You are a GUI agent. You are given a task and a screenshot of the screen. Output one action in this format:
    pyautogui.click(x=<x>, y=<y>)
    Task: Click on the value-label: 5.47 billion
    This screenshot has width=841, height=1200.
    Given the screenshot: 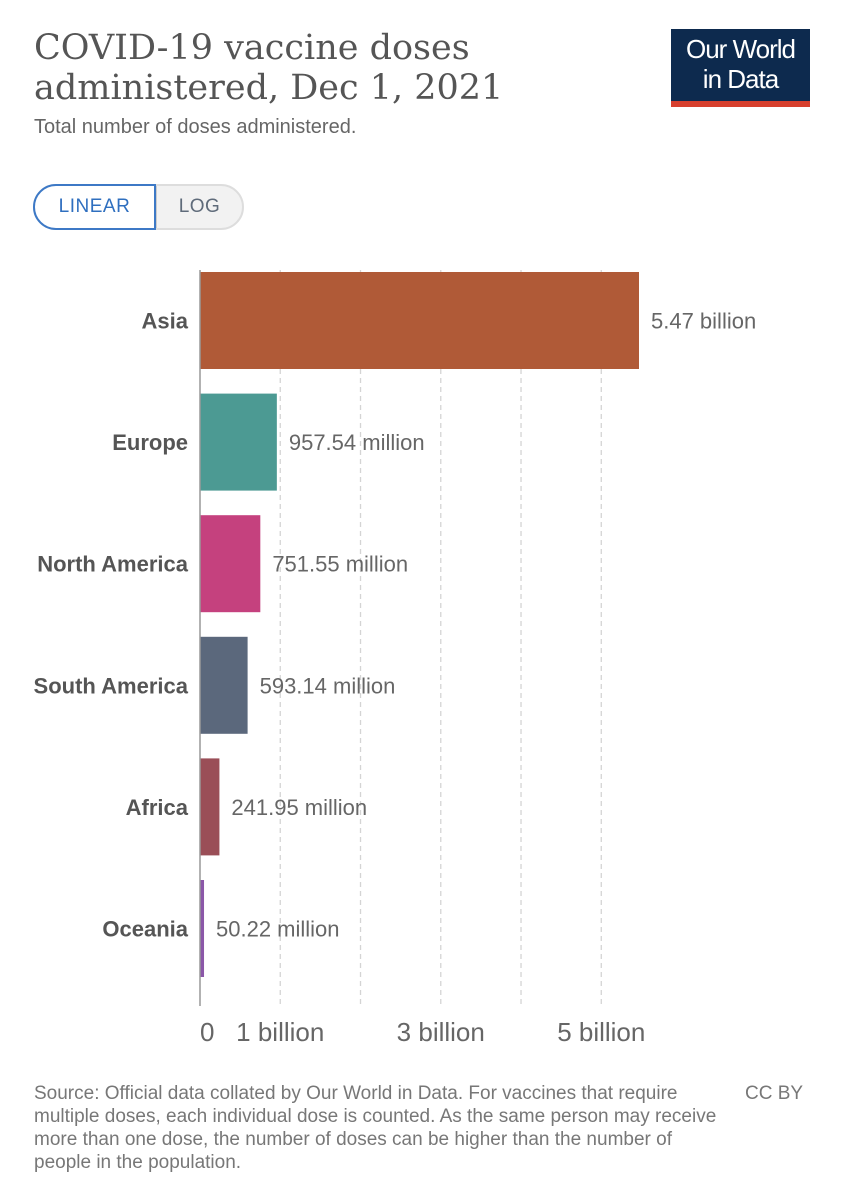 What is the action you would take?
    pyautogui.click(x=703, y=321)
    